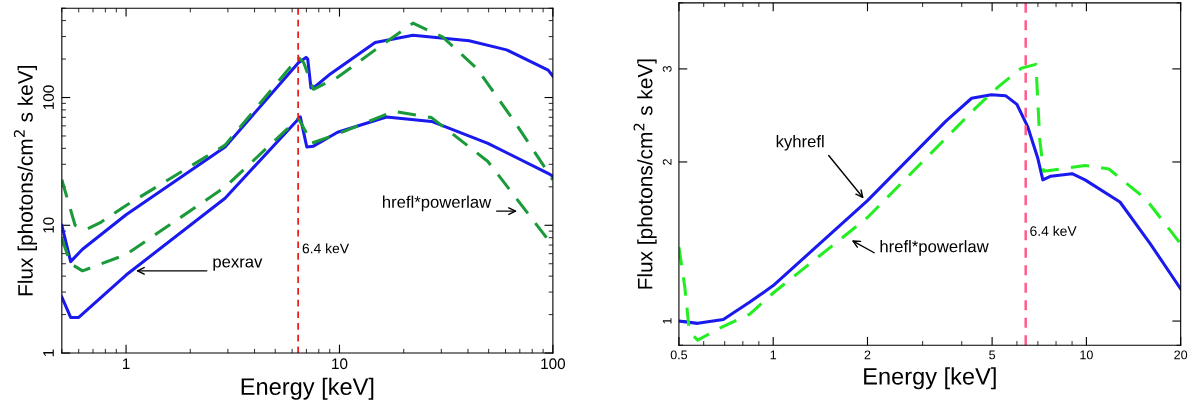  What do you see at coordinates (48, 225) in the screenshot?
I see `y-tick-label: 10` at bounding box center [48, 225].